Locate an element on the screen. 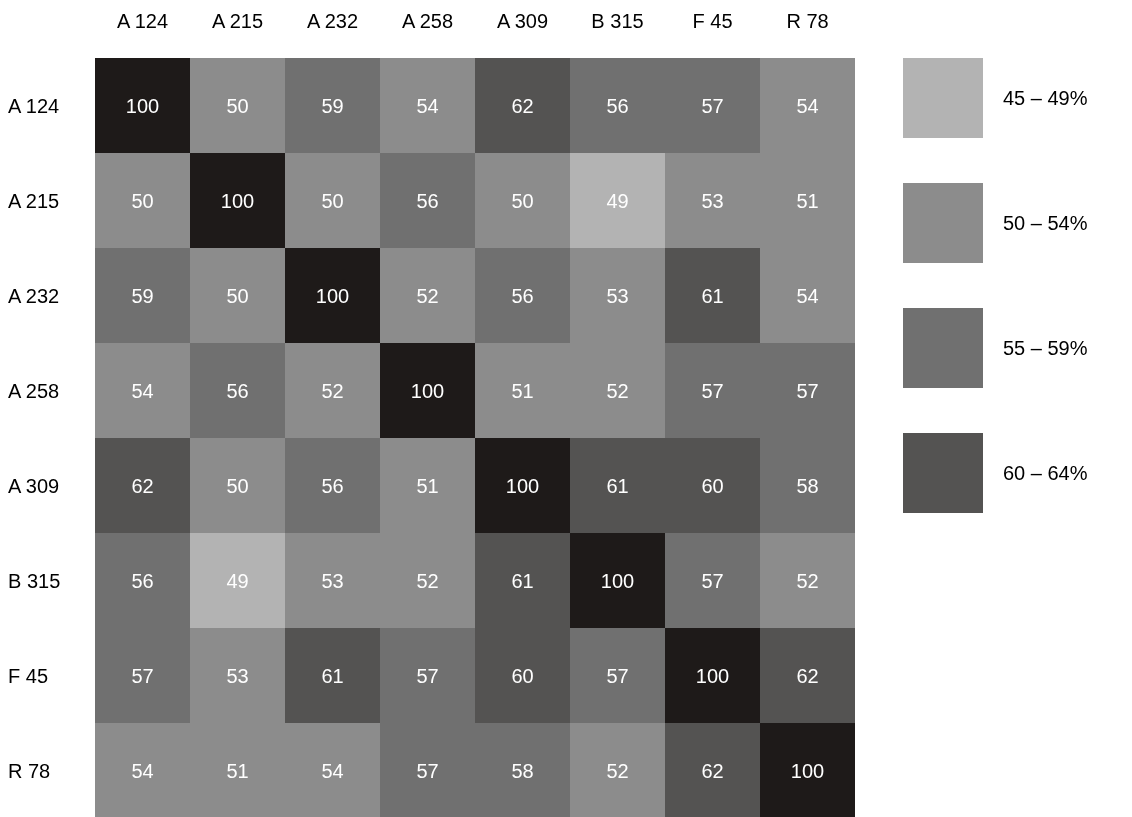  x-tick-label: A 215 is located at coordinates (237, 21).